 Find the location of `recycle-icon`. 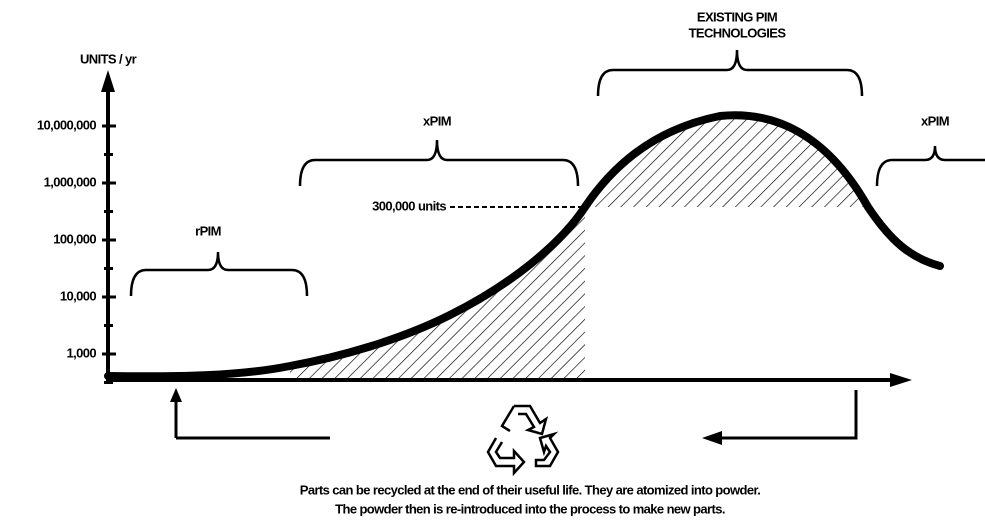

recycle-icon is located at coordinates (523, 440).